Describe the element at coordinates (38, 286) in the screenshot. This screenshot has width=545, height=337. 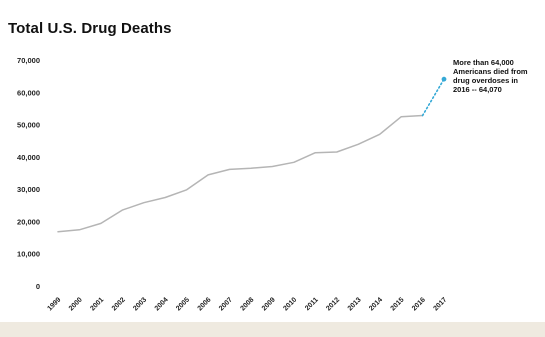
I see `y-tick-label: 0` at that location.